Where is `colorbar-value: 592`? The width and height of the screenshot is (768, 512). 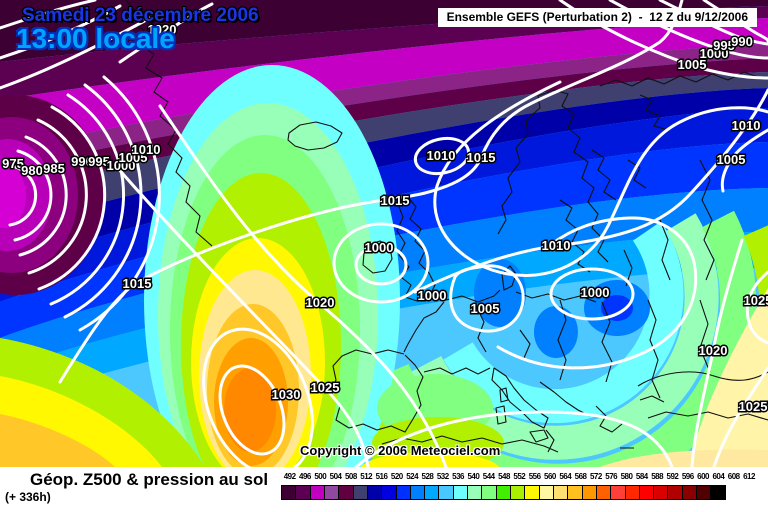 colorbar-value: 592 is located at coordinates (672, 476).